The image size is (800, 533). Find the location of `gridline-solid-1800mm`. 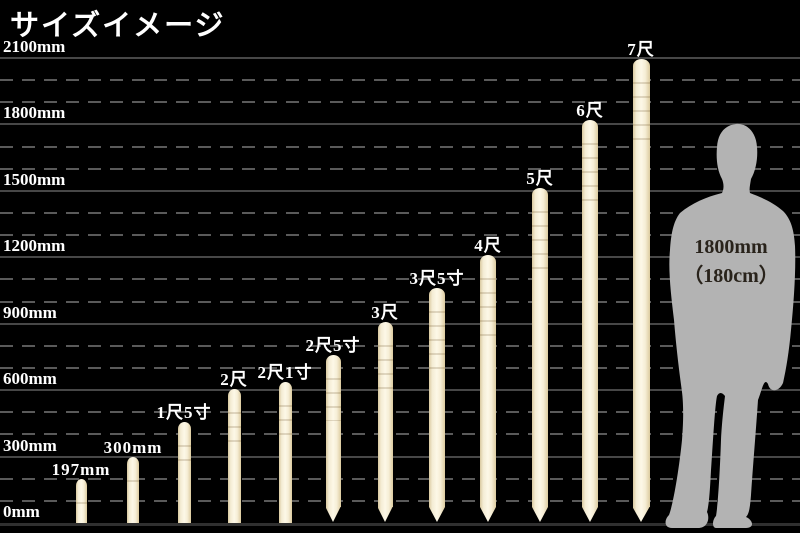

gridline-solid-1800mm is located at coordinates (400, 124).